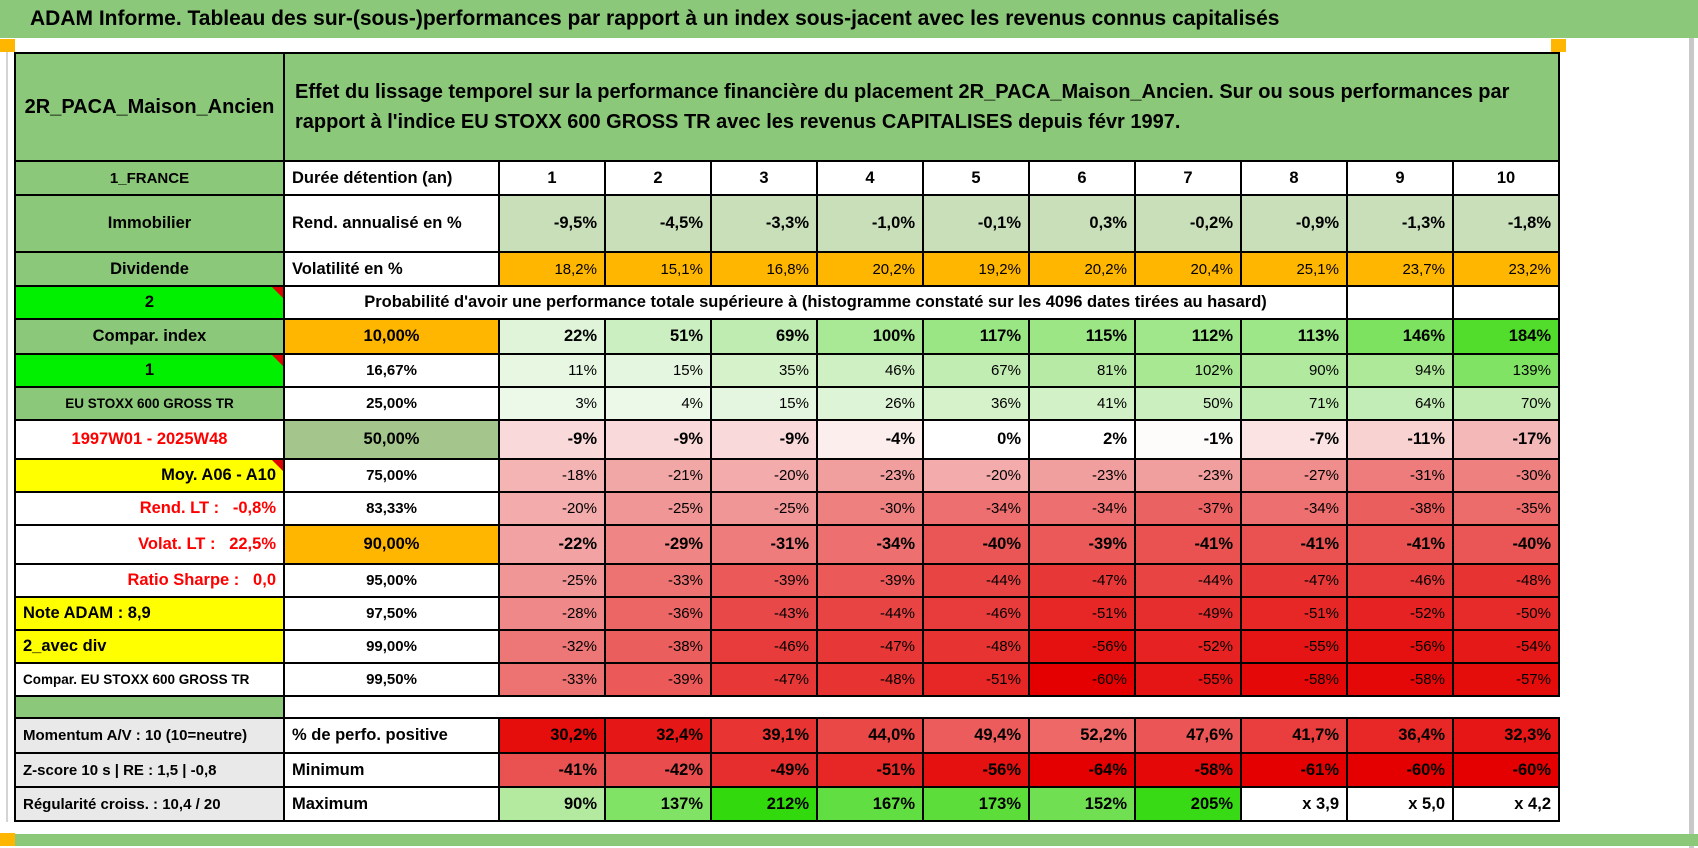 The width and height of the screenshot is (1698, 848). I want to click on row-header-cell: 10,00%, so click(392, 337).